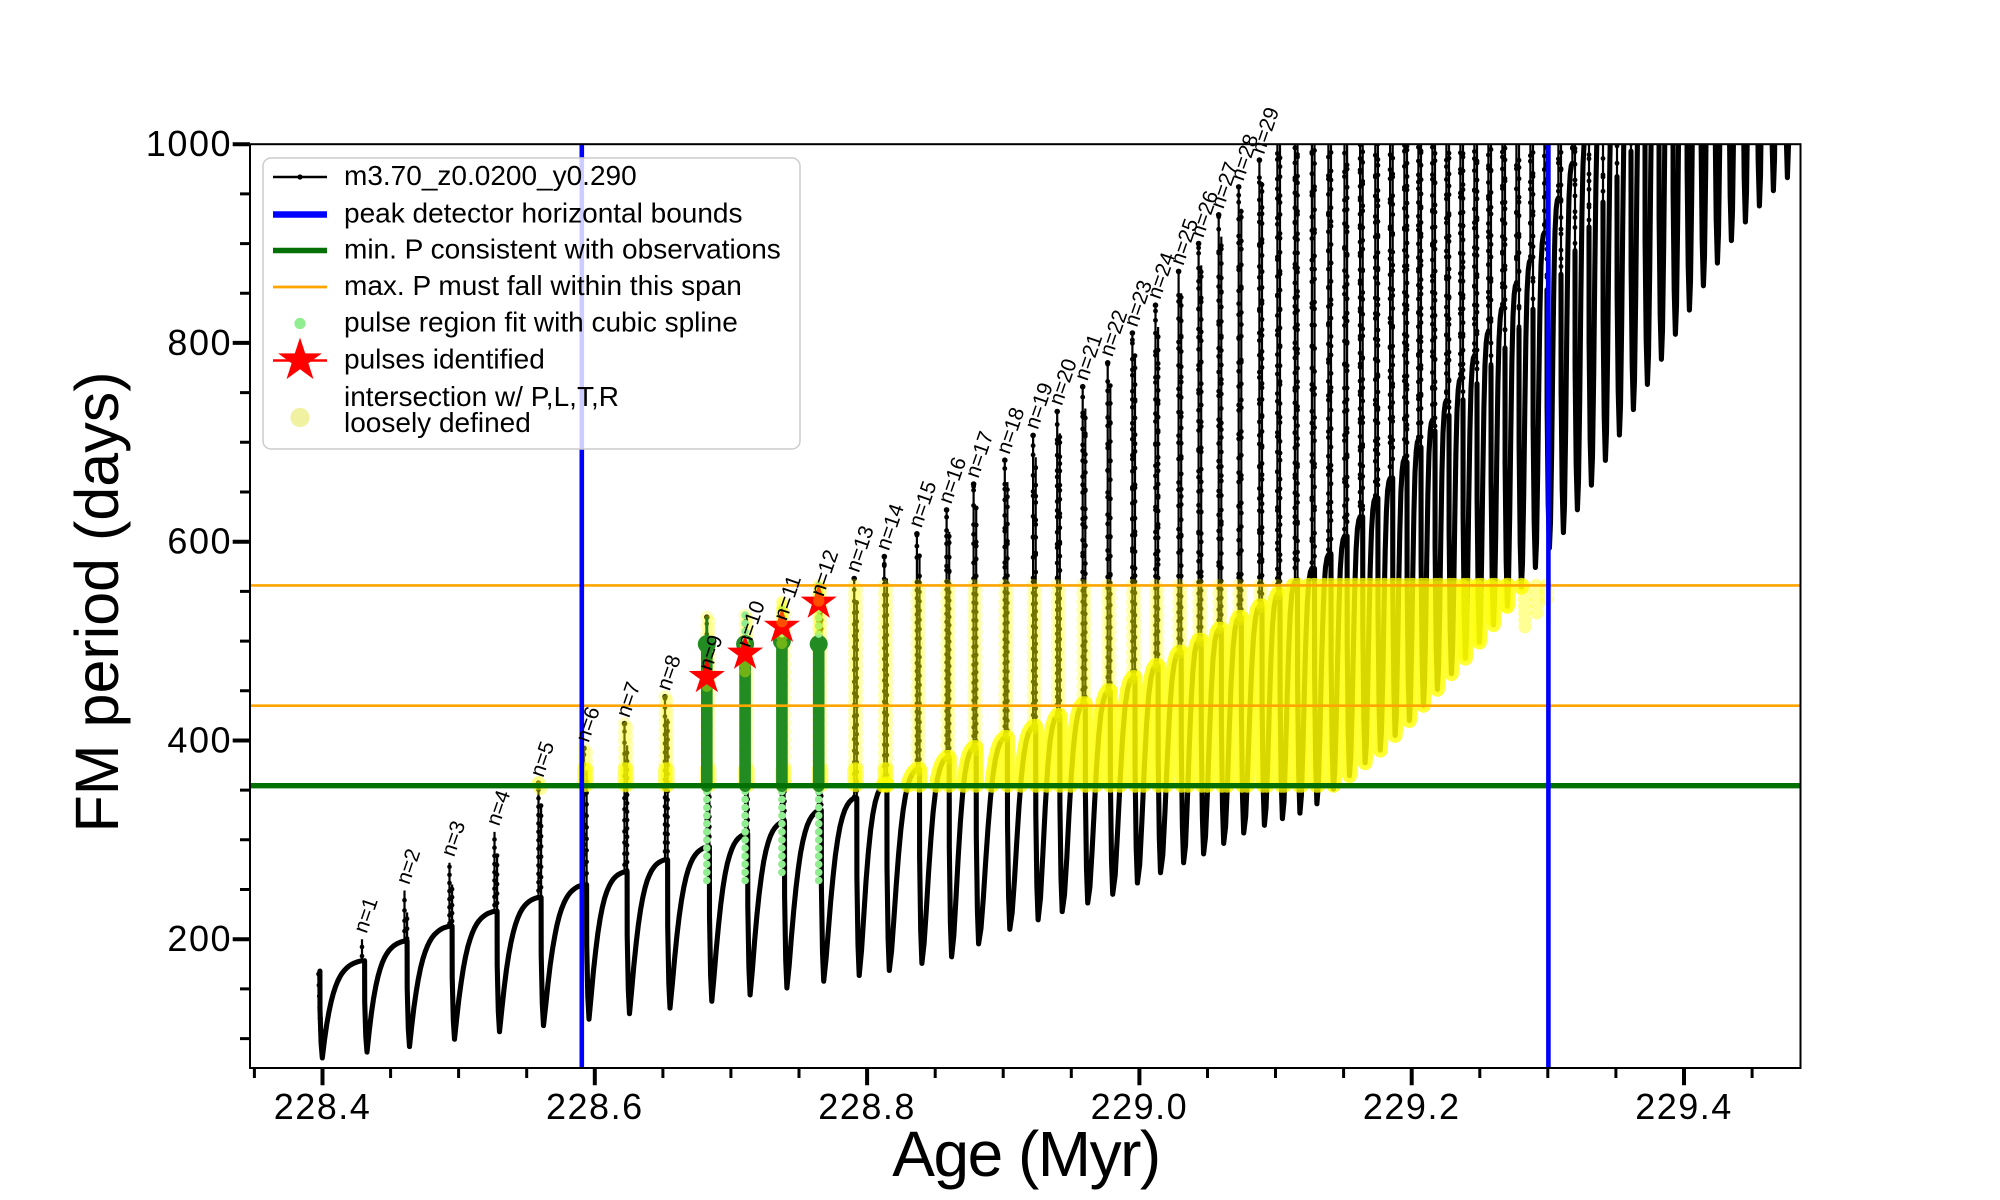  I want to click on svg-text:peak detector horizontal bound: peak detector horizontal bounds, so click(543, 213).